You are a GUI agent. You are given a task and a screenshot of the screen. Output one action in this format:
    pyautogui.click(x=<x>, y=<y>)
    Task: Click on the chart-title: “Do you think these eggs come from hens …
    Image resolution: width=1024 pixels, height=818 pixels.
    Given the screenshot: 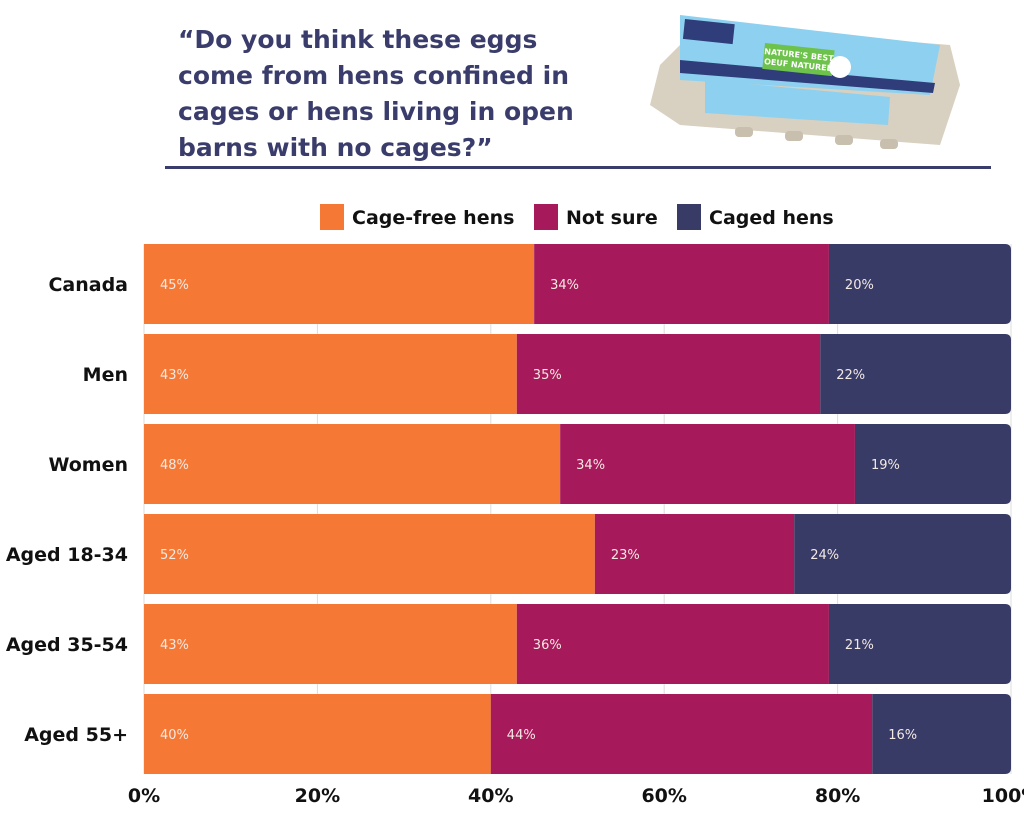 What is the action you would take?
    pyautogui.click(x=376, y=93)
    